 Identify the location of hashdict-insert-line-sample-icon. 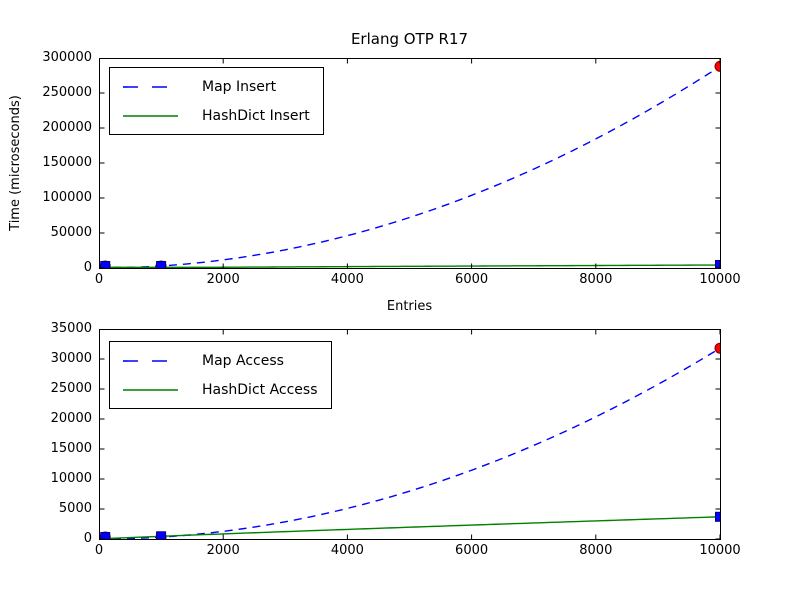
(150, 115).